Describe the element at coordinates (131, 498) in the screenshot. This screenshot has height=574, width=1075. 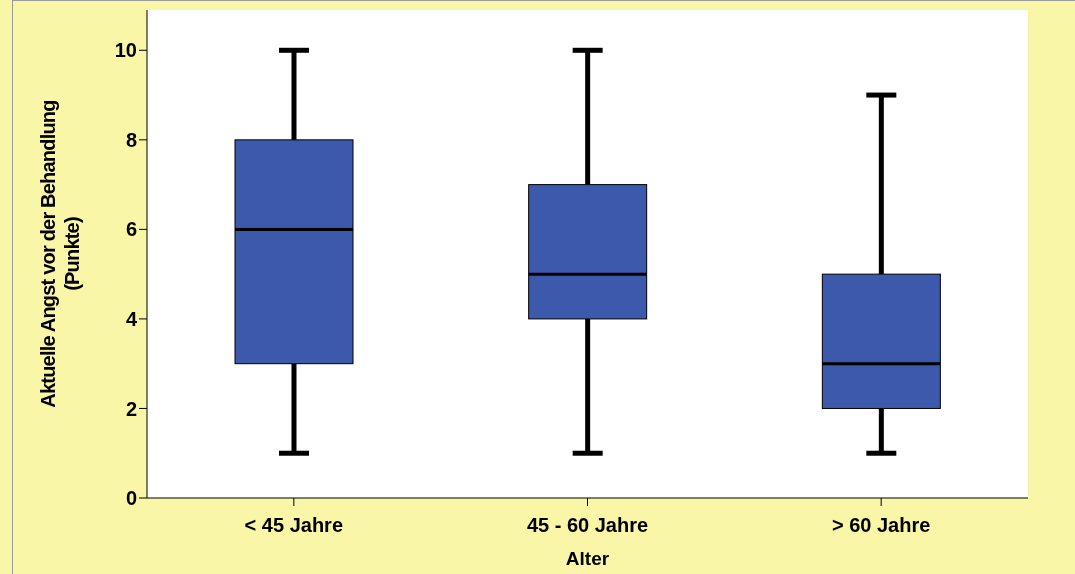
I see `y-tick-label: 0` at that location.